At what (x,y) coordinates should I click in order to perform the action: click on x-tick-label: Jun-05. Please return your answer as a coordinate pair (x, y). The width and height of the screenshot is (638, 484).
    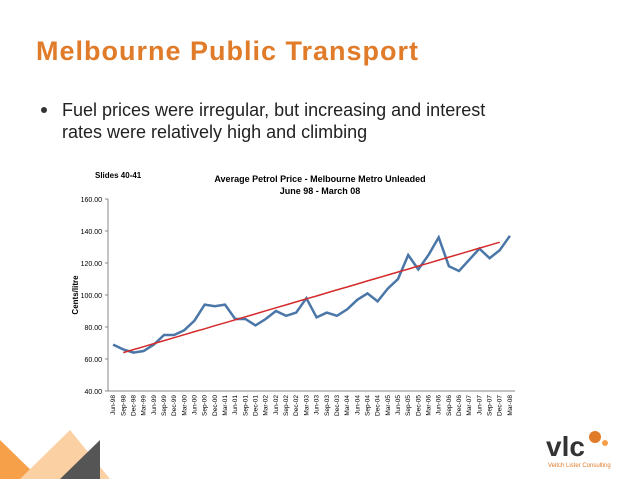
    Looking at the image, I should click on (398, 405).